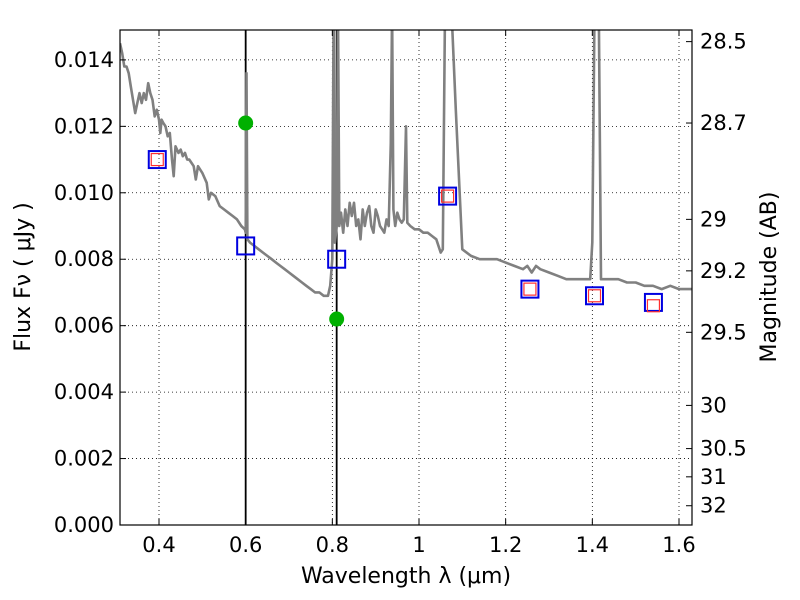  What do you see at coordinates (723, 42) in the screenshot?
I see `right-tick-label: 28.5` at bounding box center [723, 42].